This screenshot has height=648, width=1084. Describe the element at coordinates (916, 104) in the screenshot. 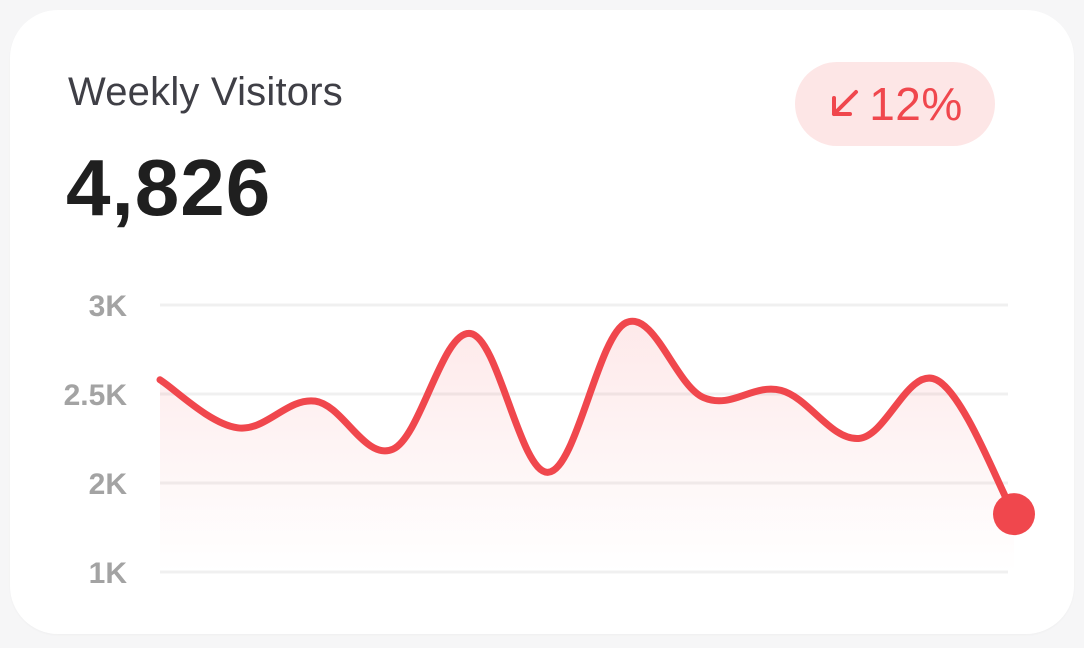

I see `change-percent: 12%` at that location.